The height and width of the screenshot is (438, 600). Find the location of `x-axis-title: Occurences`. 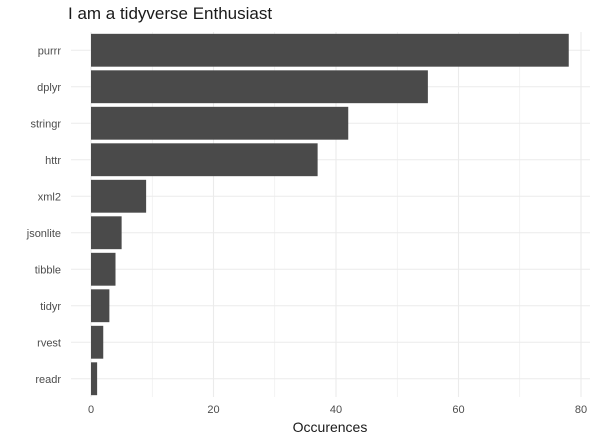

x-axis-title: Occurences is located at coordinates (330, 427).